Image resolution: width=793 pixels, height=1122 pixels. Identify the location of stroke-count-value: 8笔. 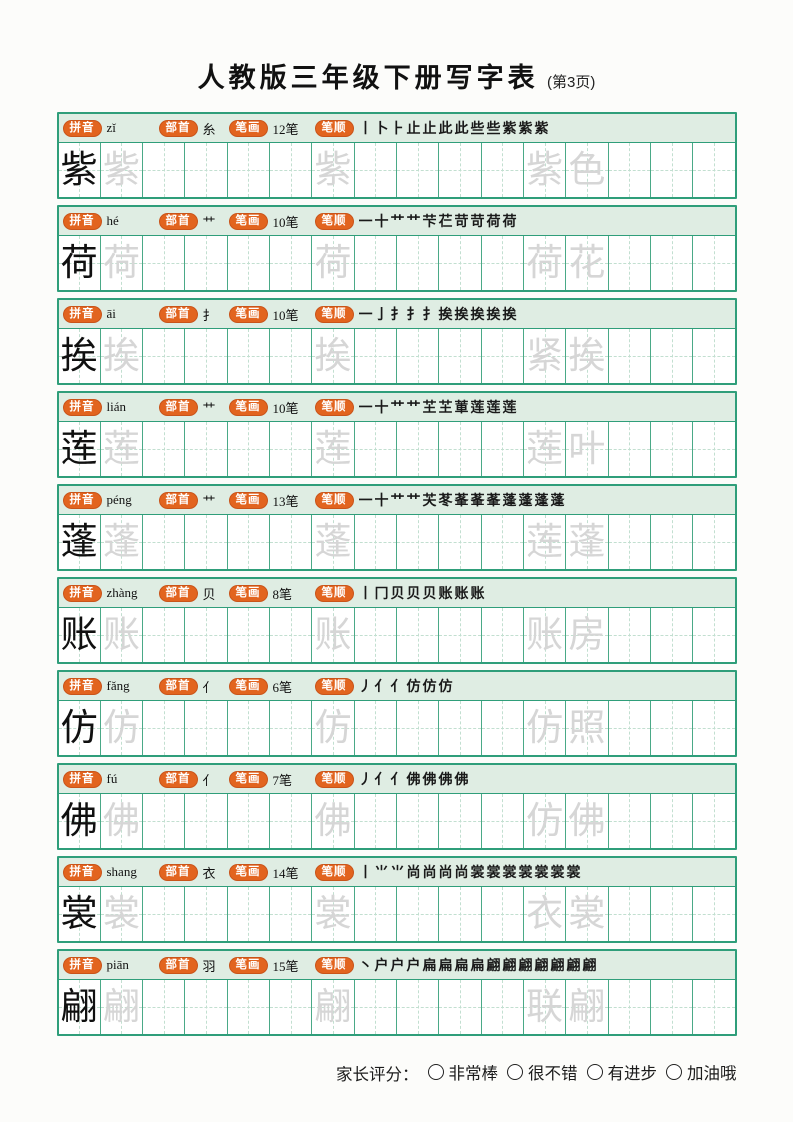
(282, 594).